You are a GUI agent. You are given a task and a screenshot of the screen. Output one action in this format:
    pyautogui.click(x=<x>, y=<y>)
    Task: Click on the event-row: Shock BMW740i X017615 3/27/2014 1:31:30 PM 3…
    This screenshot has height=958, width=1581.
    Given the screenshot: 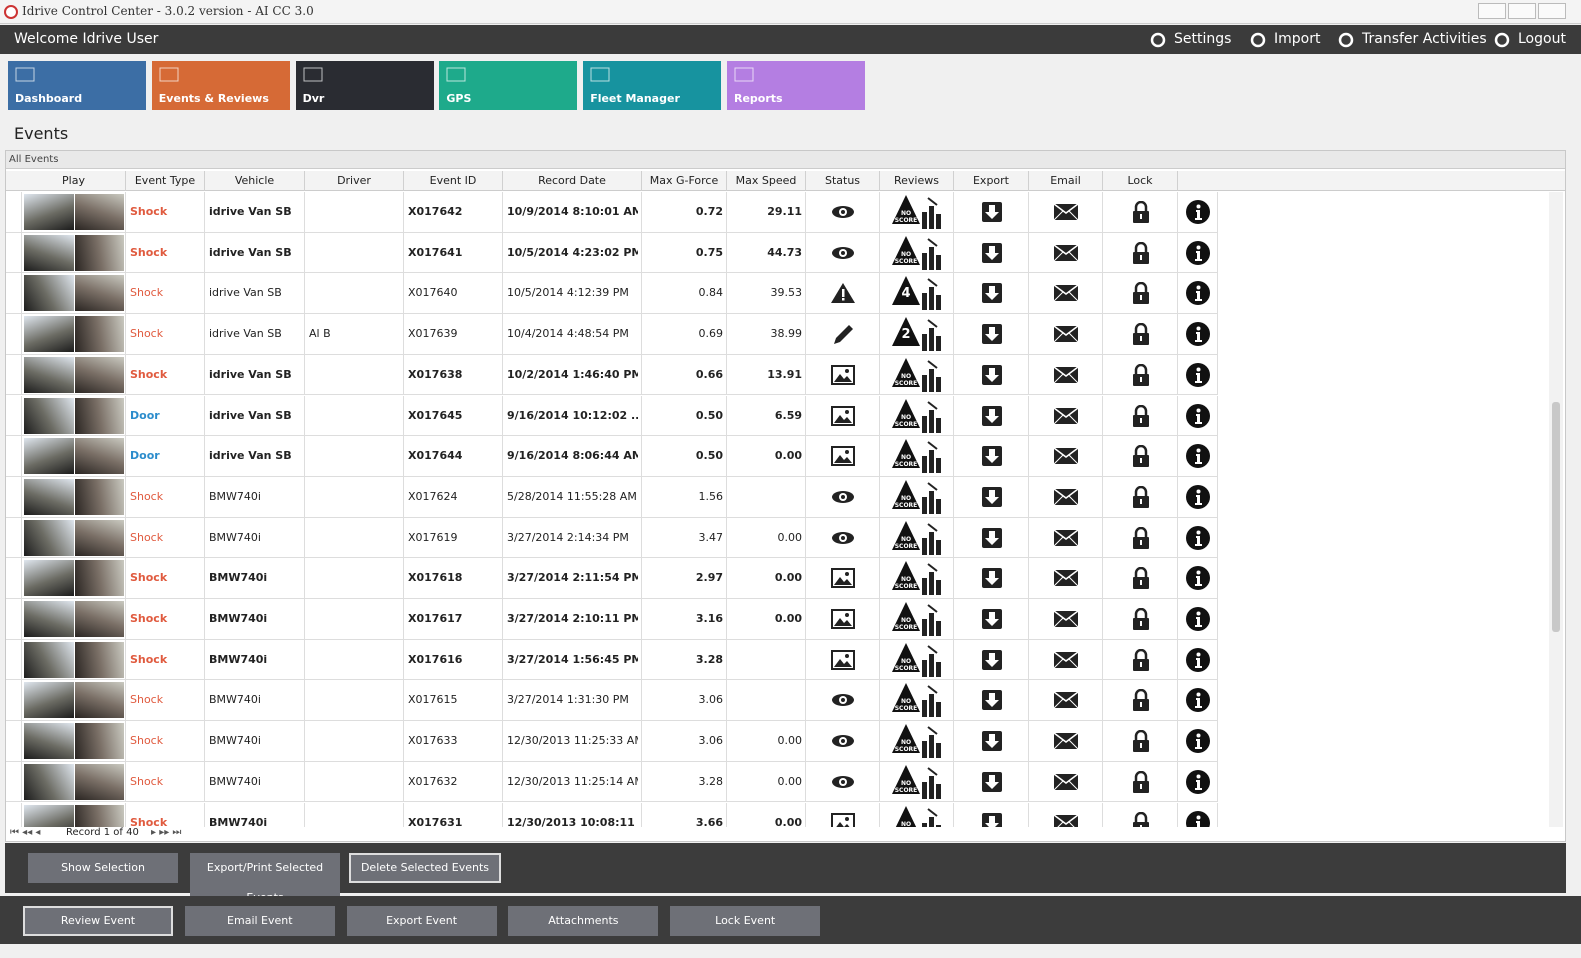 What is the action you would take?
    pyautogui.click(x=612, y=701)
    